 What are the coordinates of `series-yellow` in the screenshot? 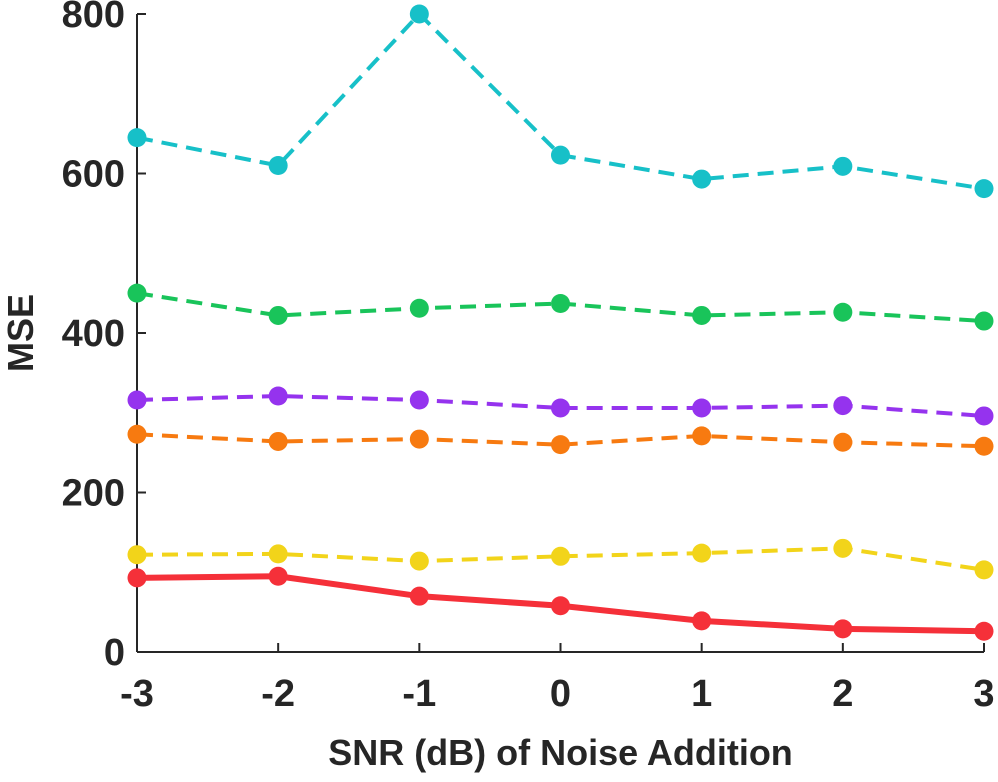 It's located at (560, 559).